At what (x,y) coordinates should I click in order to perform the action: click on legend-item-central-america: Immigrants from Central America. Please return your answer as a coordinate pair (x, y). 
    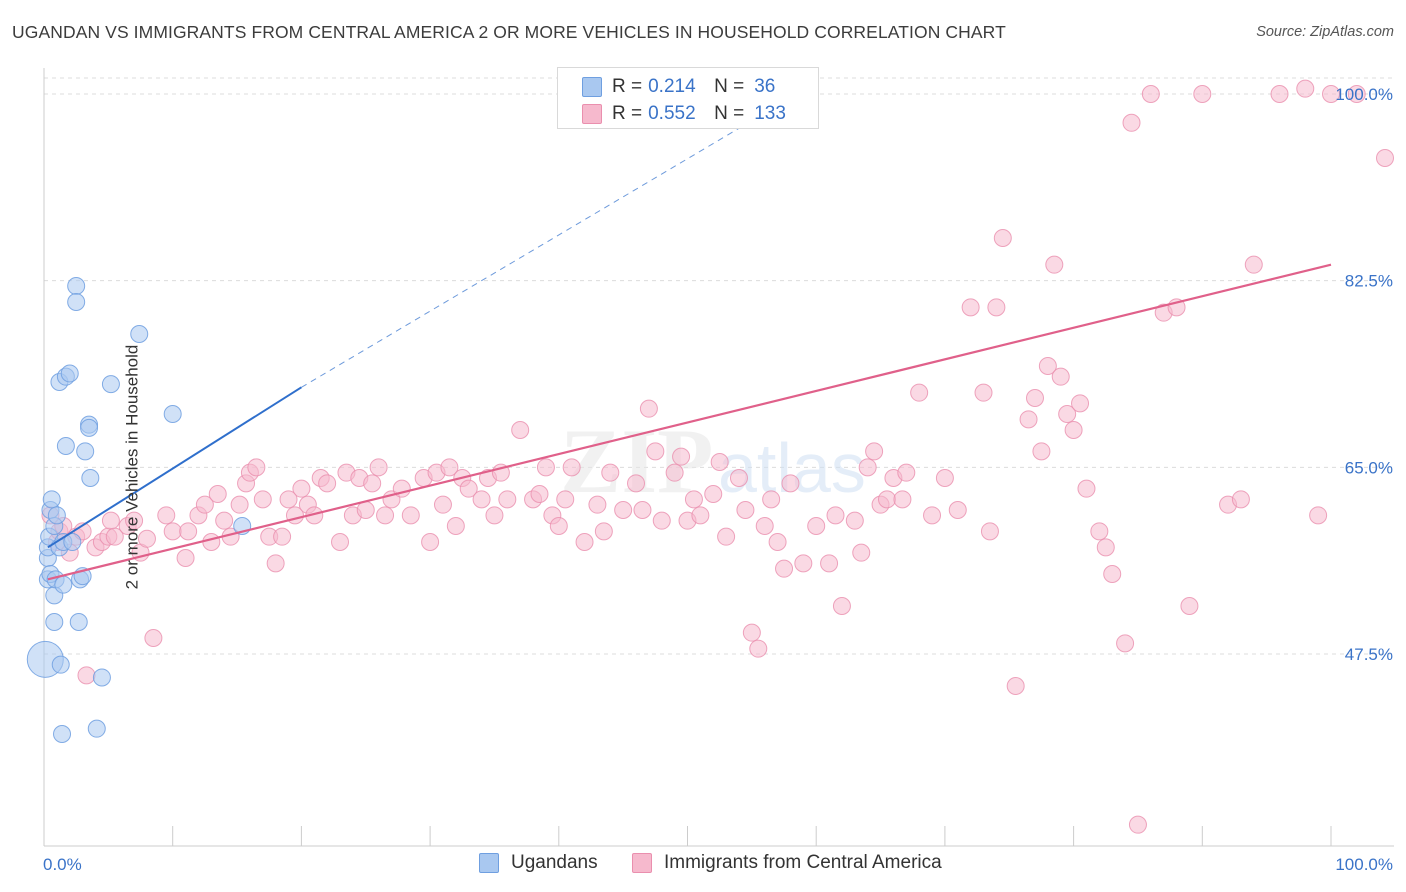
    Looking at the image, I should click on (787, 863).